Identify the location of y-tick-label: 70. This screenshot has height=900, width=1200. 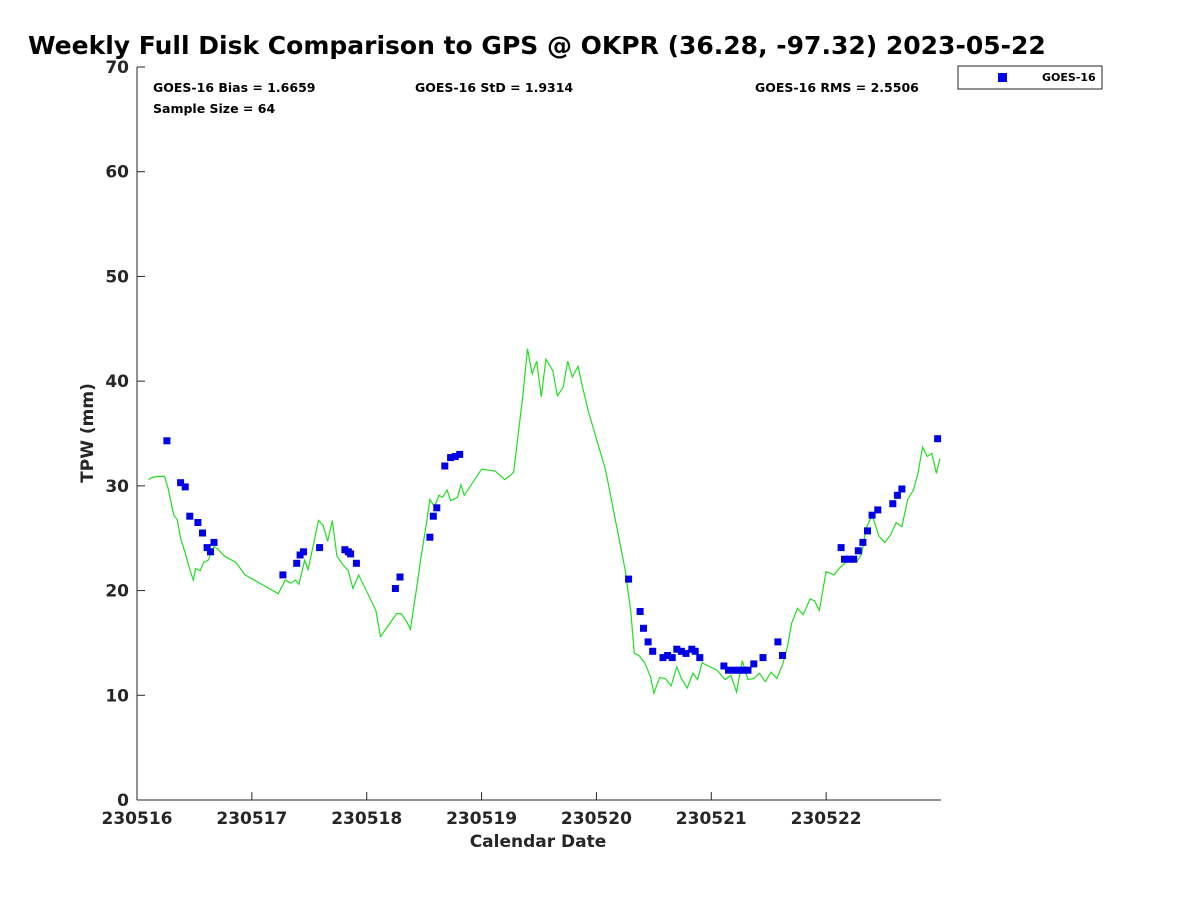
(117, 68).